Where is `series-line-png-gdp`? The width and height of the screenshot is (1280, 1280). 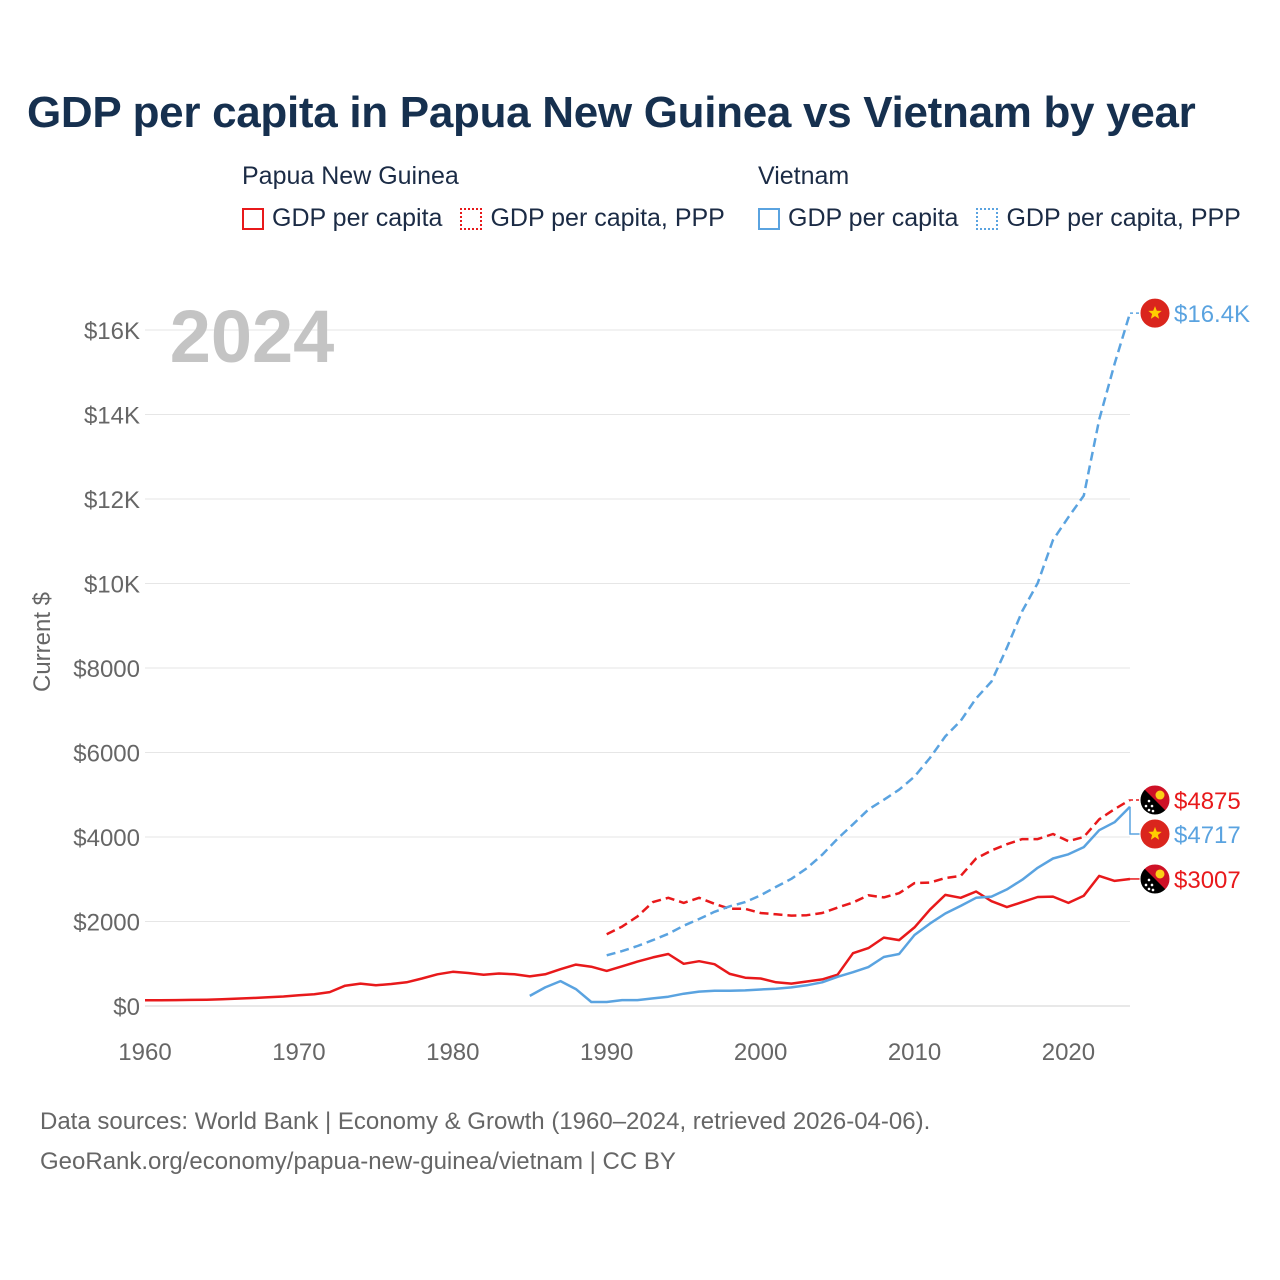
series-line-png-gdp is located at coordinates (637, 938).